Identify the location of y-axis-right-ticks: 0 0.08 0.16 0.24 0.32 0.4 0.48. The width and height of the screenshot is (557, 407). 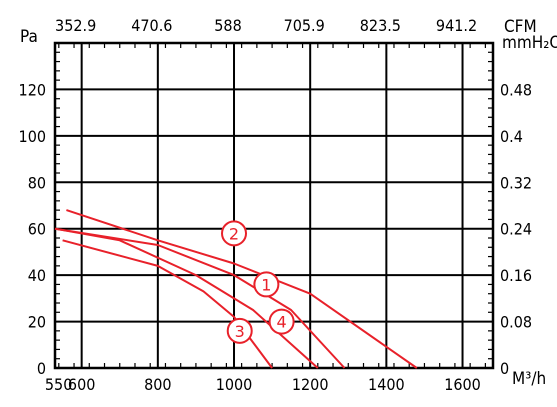
(516, 229).